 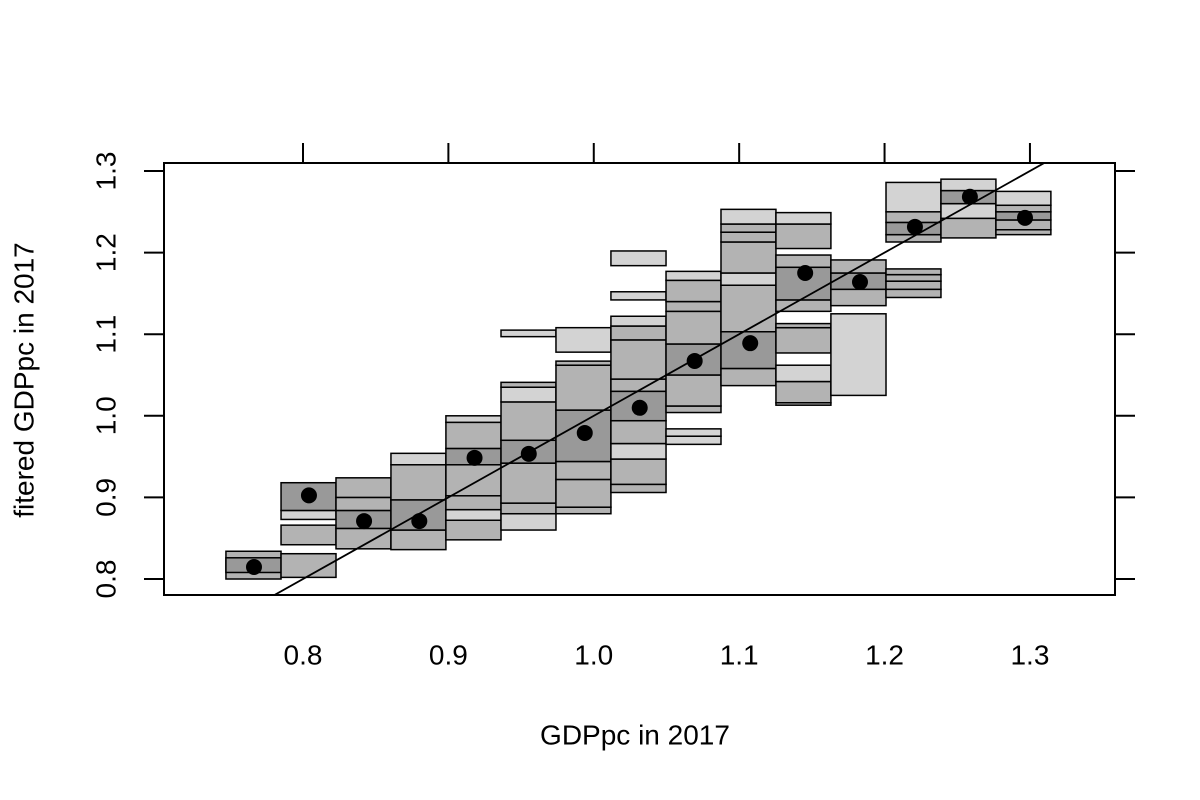 What do you see at coordinates (105, 334) in the screenshot?
I see `y-tick-label: 1.1` at bounding box center [105, 334].